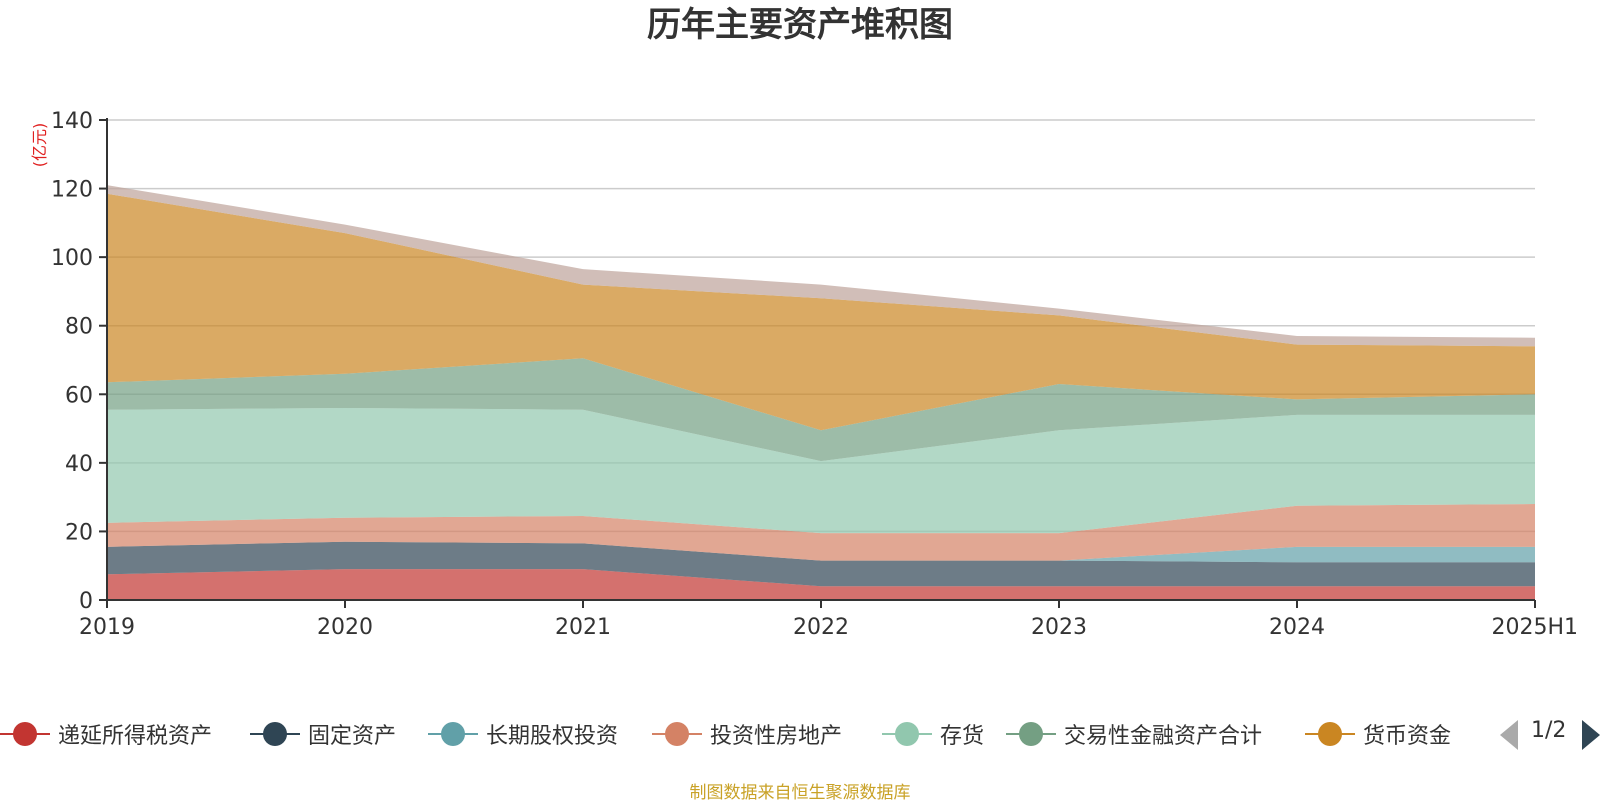 The width and height of the screenshot is (1600, 803). Describe the element at coordinates (79, 327) in the screenshot. I see `y-tick-label: 80` at that location.